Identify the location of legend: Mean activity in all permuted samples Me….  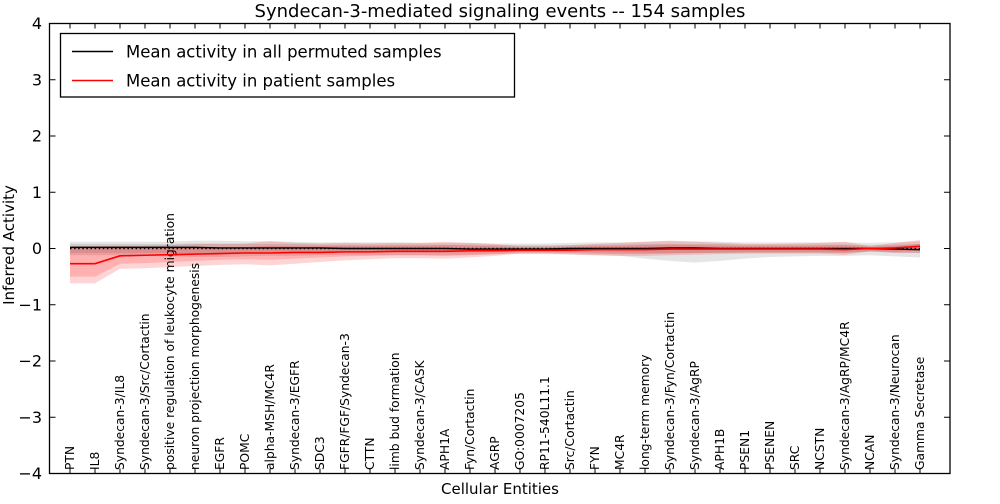
(287, 65).